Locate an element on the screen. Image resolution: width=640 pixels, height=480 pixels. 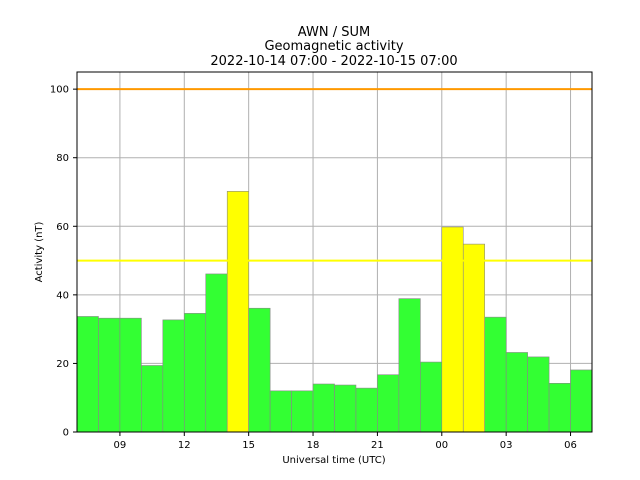
y-tick-label: 0 is located at coordinates (66, 433).